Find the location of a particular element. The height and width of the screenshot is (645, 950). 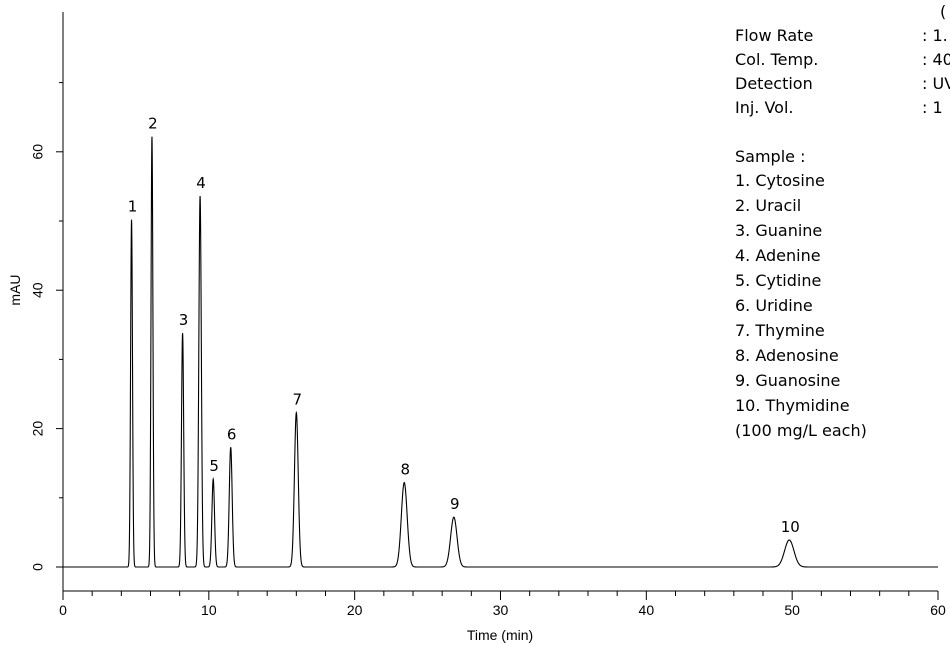

sample-item: 8. Adenosine is located at coordinates (787, 355).